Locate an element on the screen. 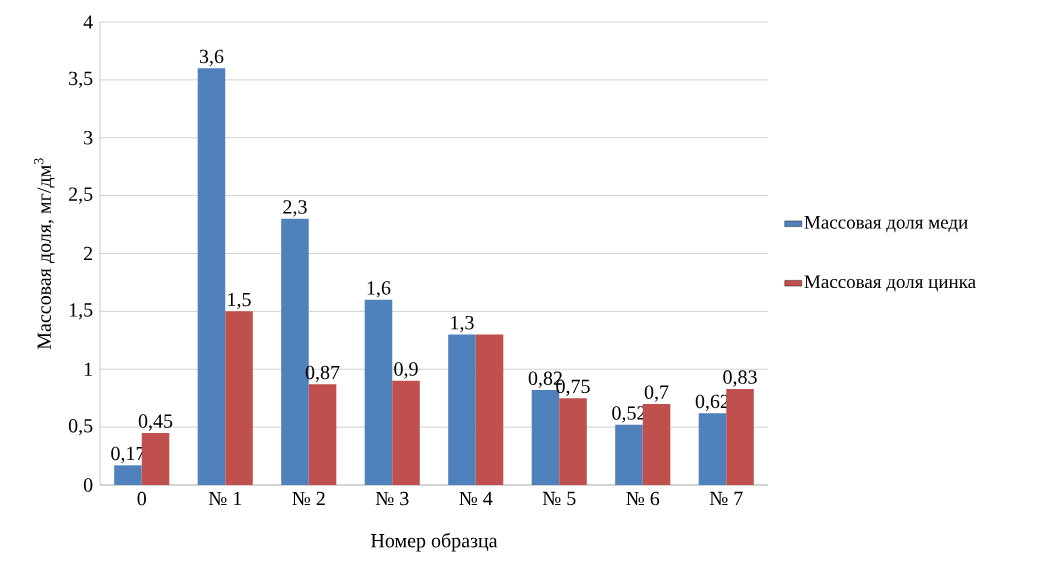 The height and width of the screenshot is (582, 1050). data-label: 1,3 is located at coordinates (462, 324).